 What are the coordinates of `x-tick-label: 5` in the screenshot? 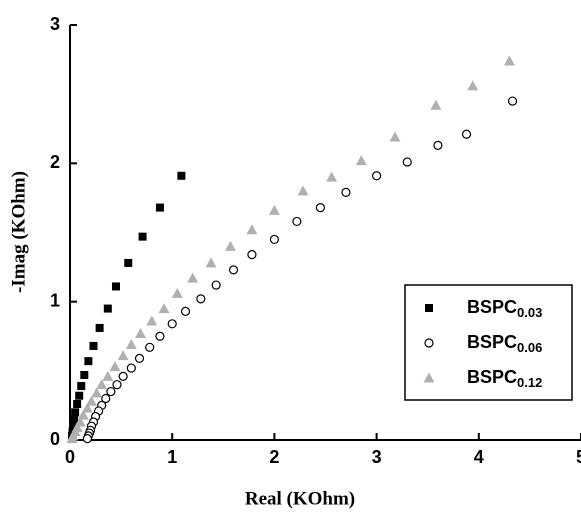 It's located at (578, 457).